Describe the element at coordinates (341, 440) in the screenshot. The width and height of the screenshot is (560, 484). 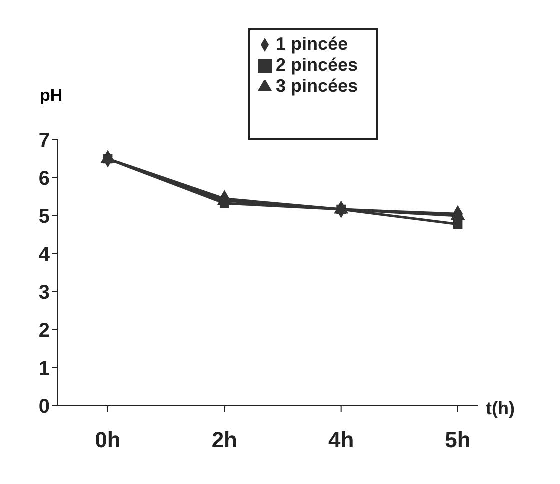
I see `x-tick-label: 4h` at that location.